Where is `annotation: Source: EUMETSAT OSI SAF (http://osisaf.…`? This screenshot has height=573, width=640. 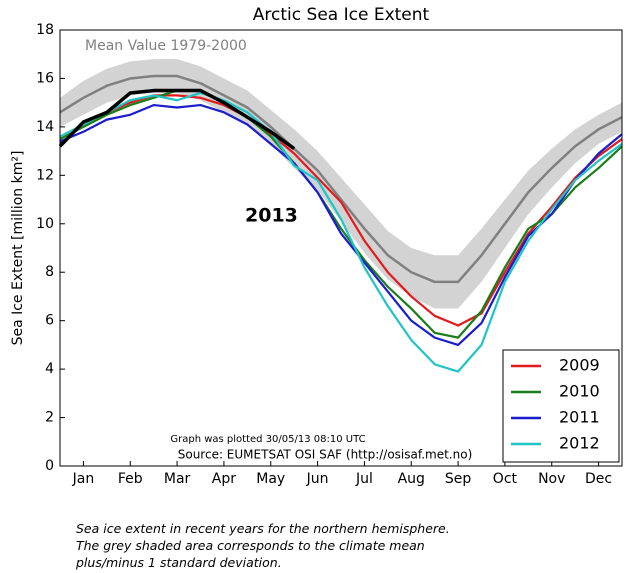 annotation: Source: EUMETSAT OSI SAF (http://osisaf.… is located at coordinates (325, 455).